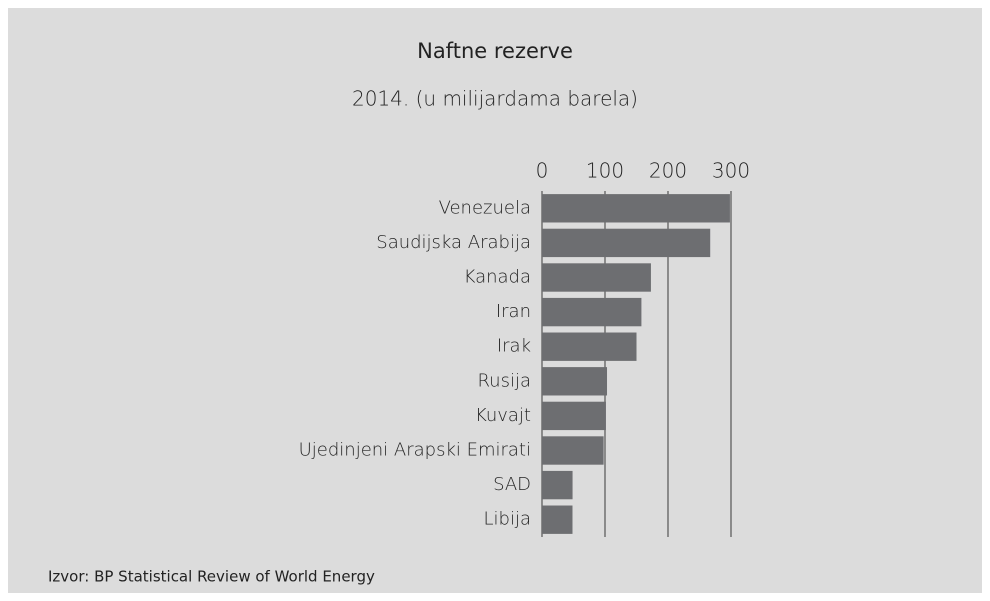 This screenshot has width=990, height=601. I want to click on y-tick-label: SAD, so click(512, 484).